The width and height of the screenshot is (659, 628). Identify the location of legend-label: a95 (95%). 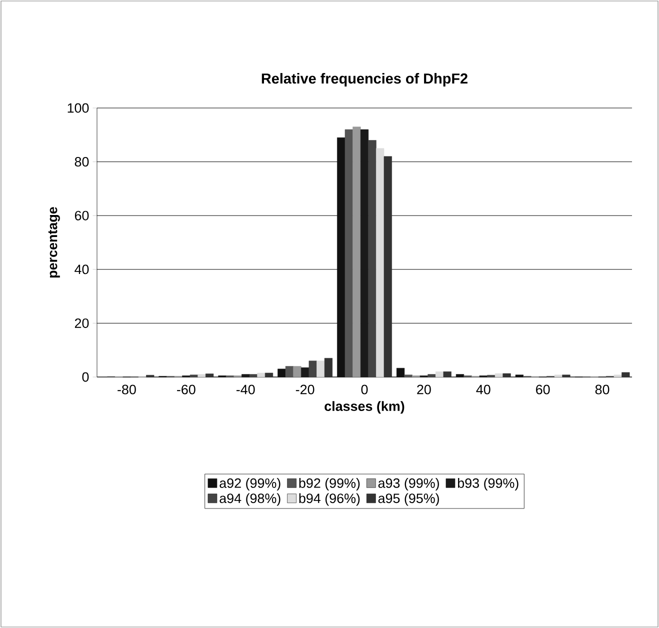
(408, 499).